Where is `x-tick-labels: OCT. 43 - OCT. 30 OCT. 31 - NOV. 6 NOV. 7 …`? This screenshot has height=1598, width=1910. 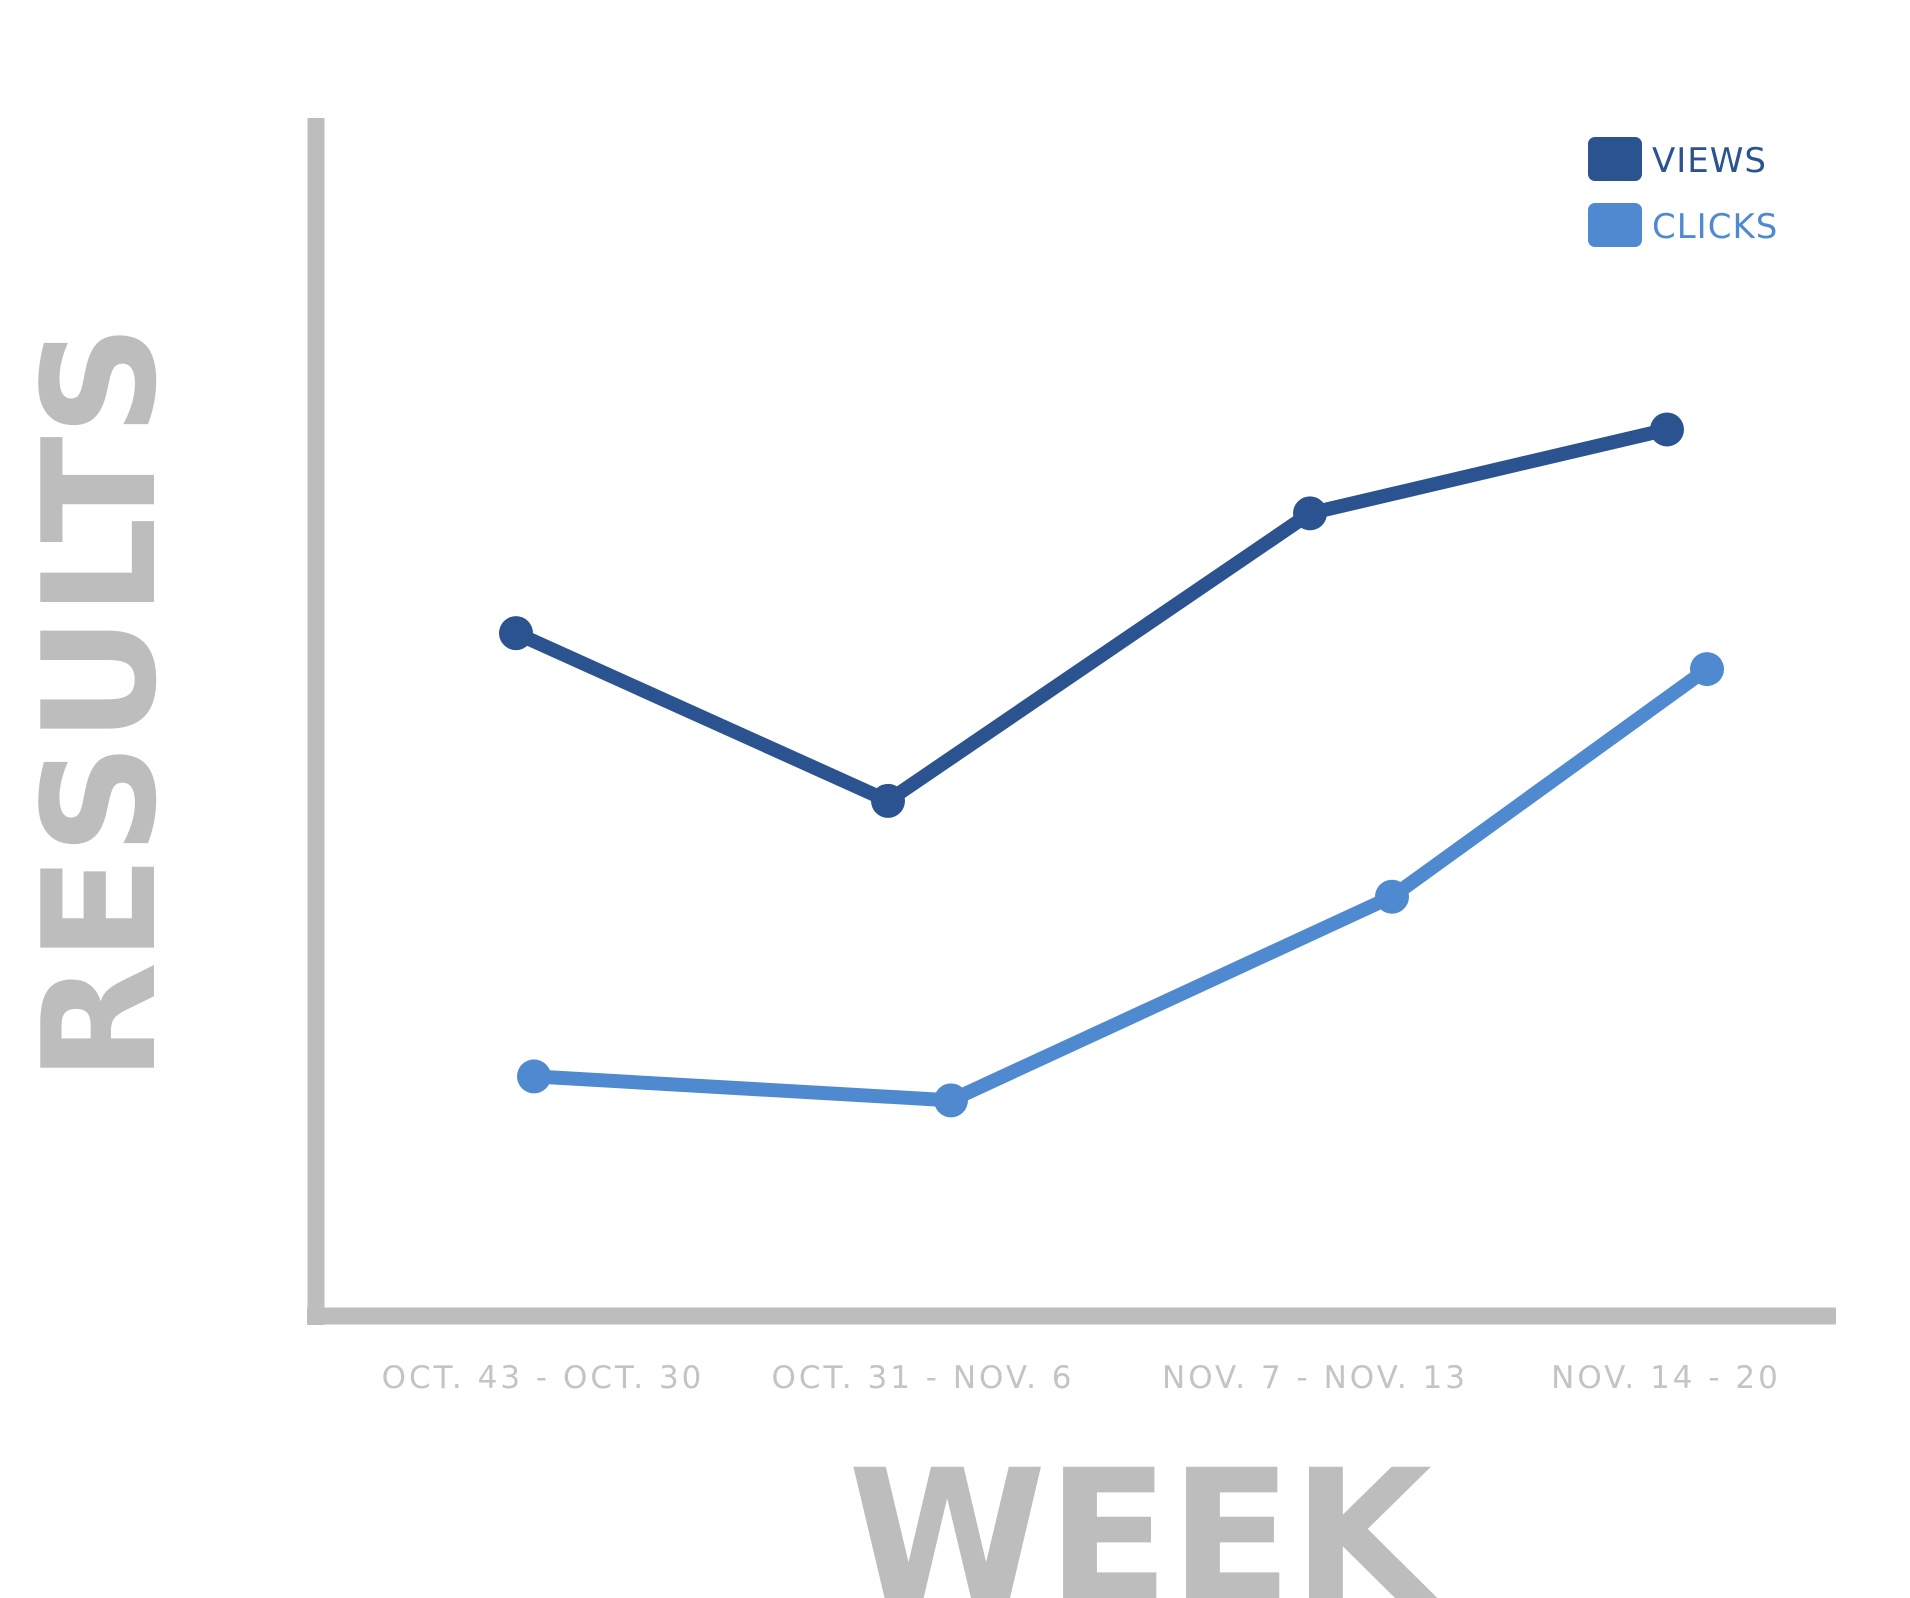
x-tick-labels: OCT. 43 - OCT. 30 OCT. 31 - NOV. 6 NOV. 7 … is located at coordinates (1081, 1378).